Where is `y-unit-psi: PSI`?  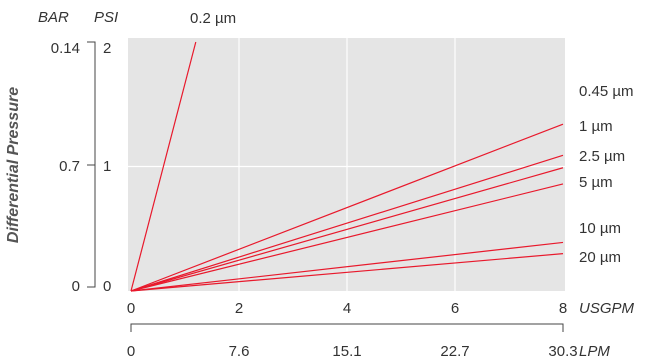
y-unit-psi: PSI is located at coordinates (106, 17).